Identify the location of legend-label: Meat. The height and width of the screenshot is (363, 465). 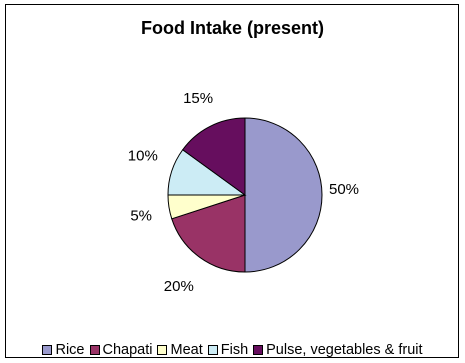
(186, 350).